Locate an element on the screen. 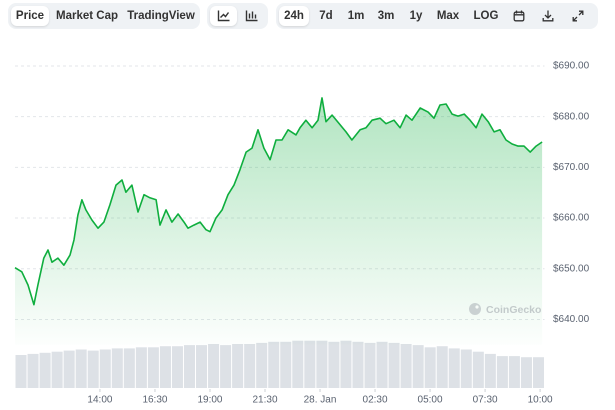  view-group: Price Market Cap TradingView is located at coordinates (104, 16).